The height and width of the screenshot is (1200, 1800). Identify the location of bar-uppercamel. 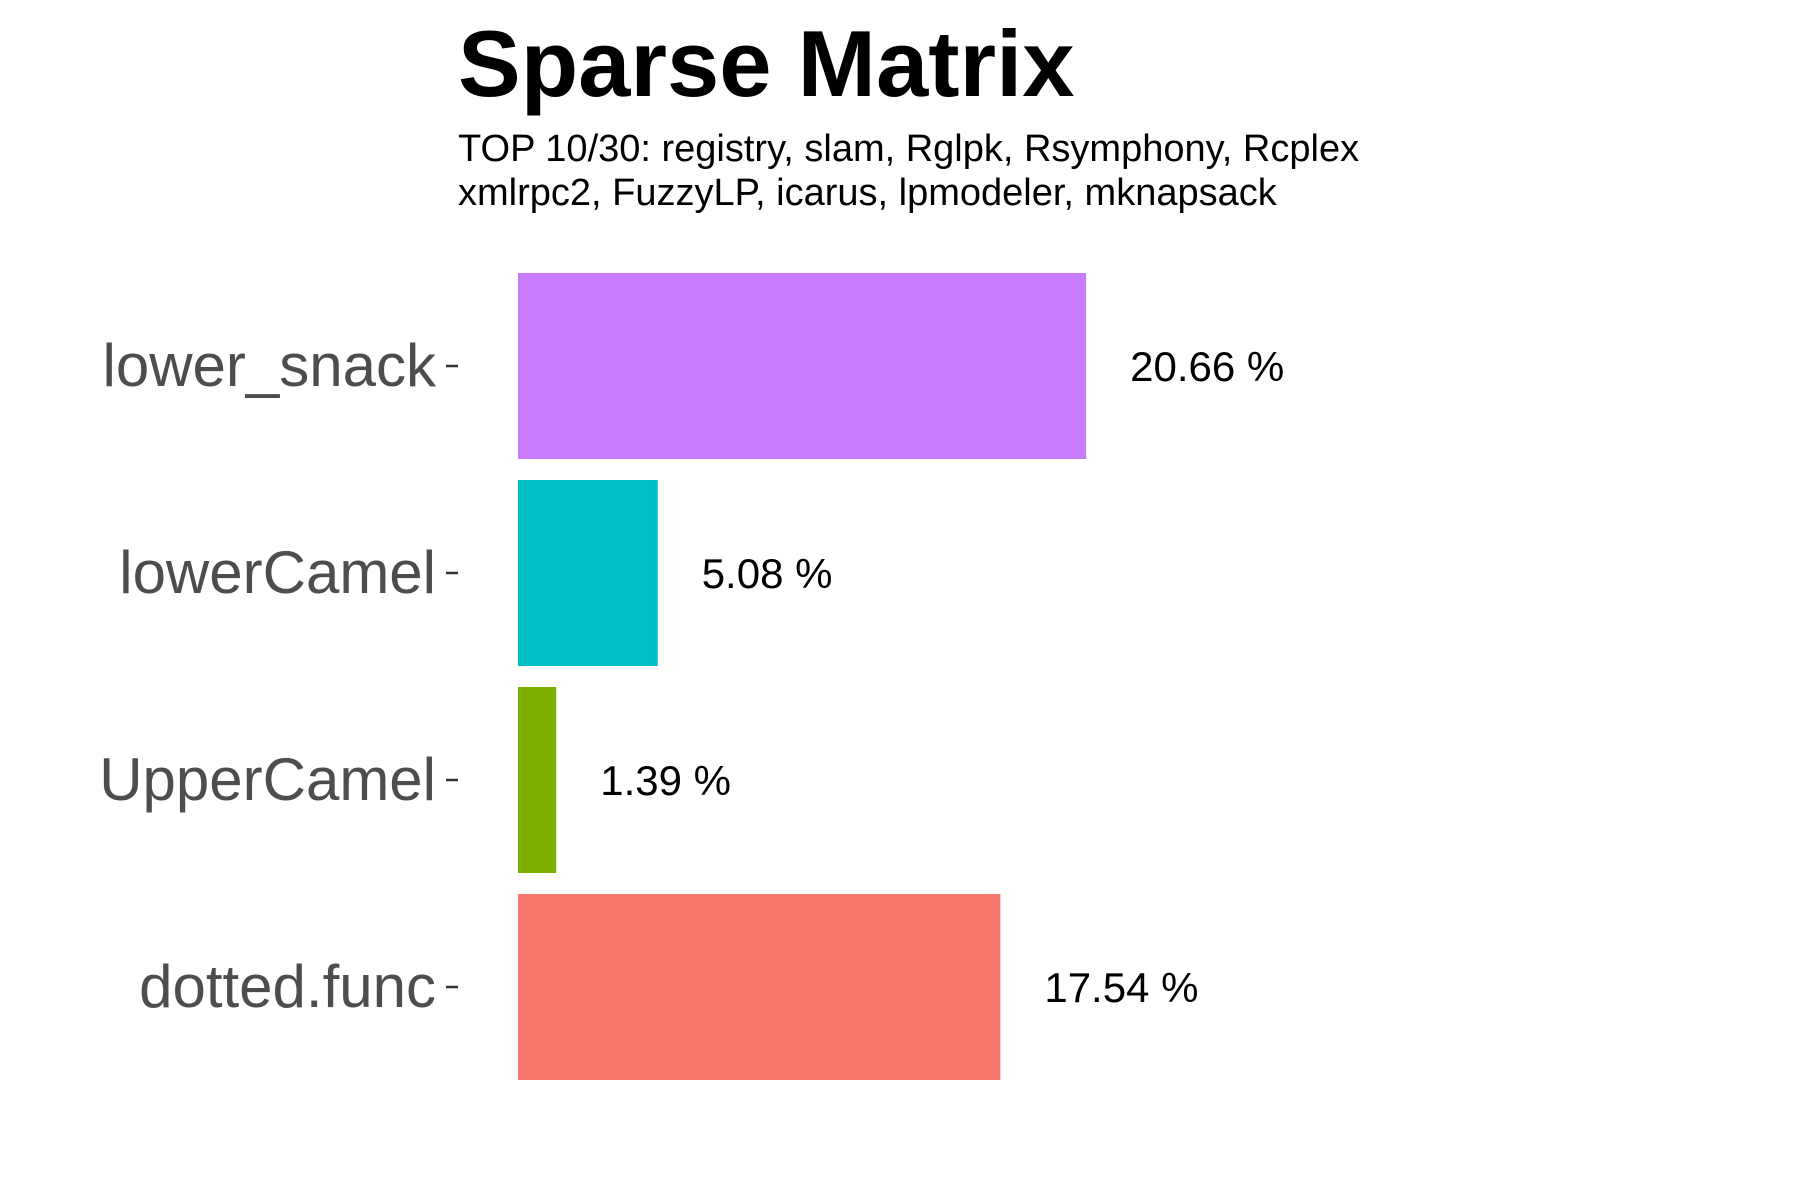
(537, 780).